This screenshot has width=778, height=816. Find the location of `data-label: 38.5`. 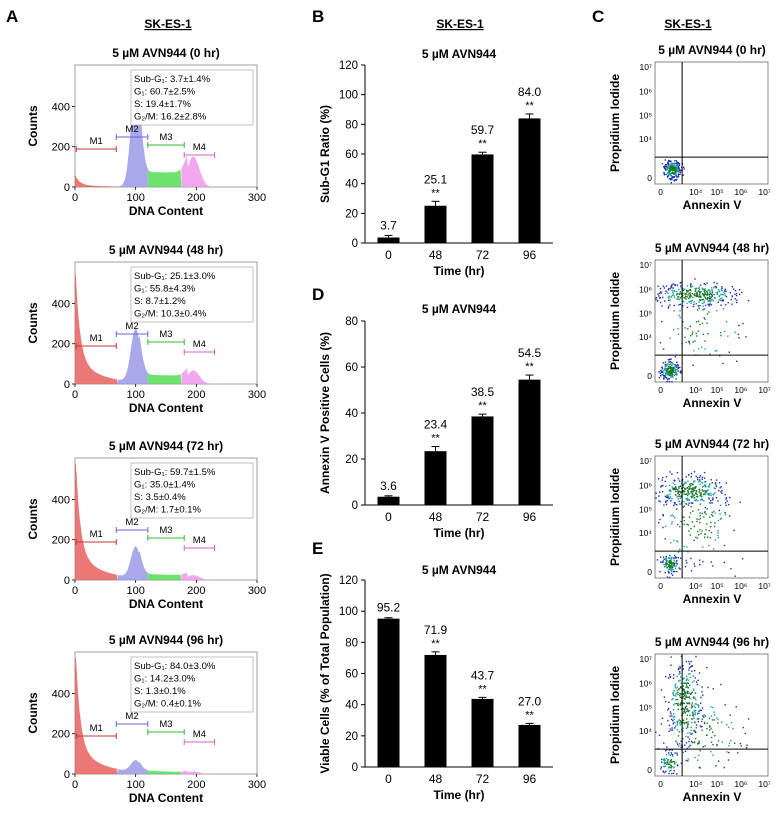

data-label: 38.5 is located at coordinates (483, 392).